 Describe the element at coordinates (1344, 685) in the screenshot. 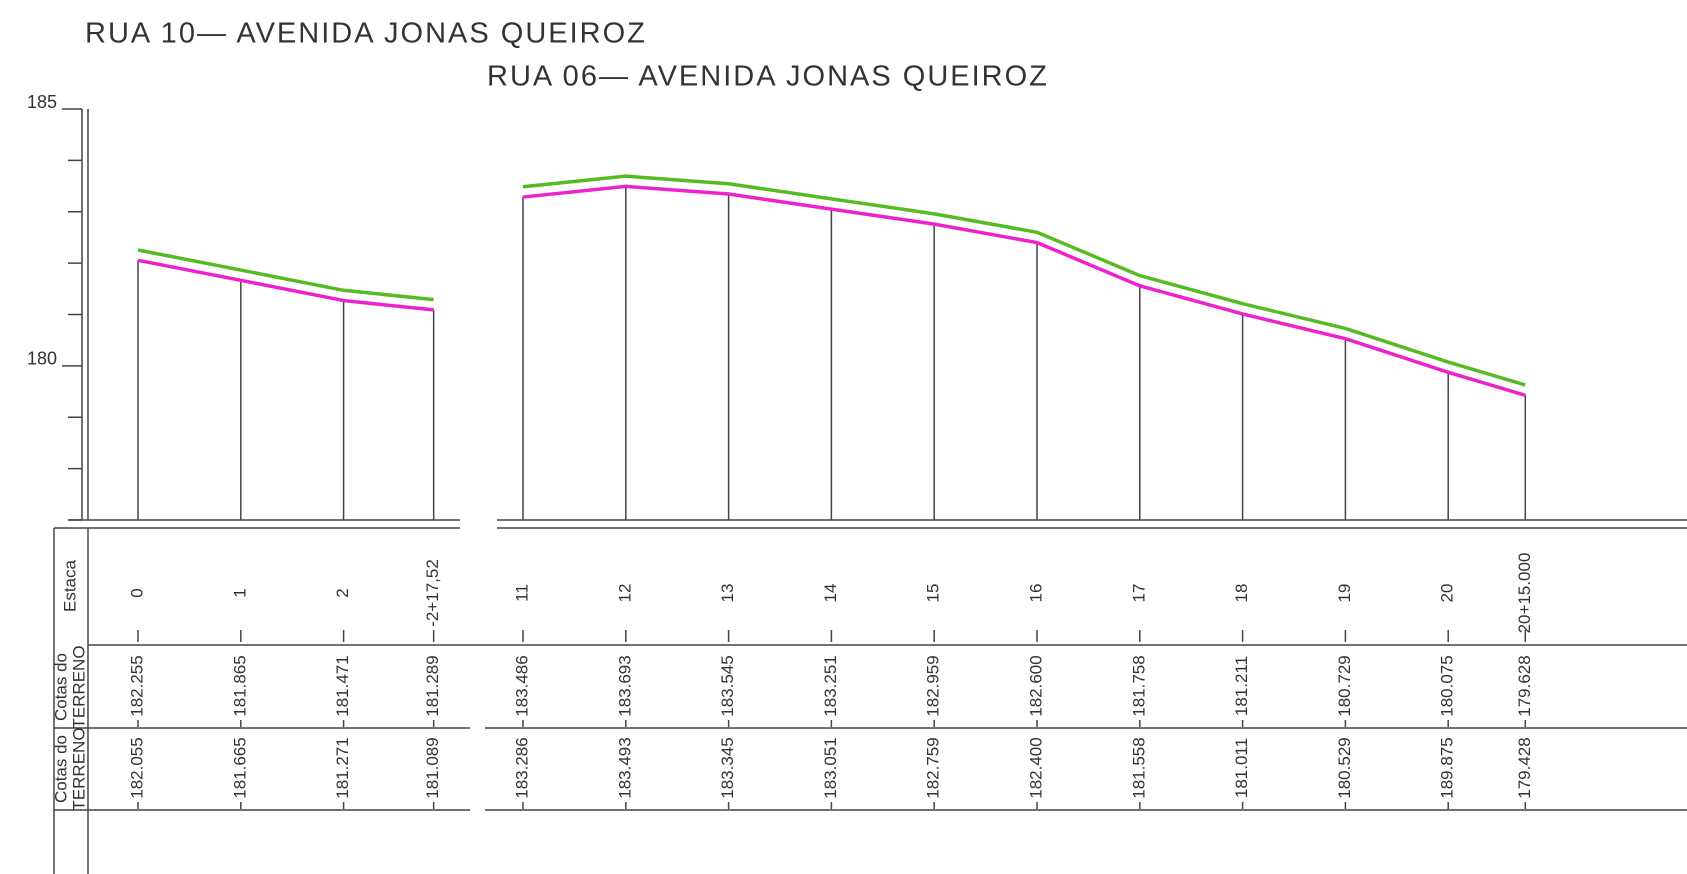

I see `table-value: 180.729` at that location.